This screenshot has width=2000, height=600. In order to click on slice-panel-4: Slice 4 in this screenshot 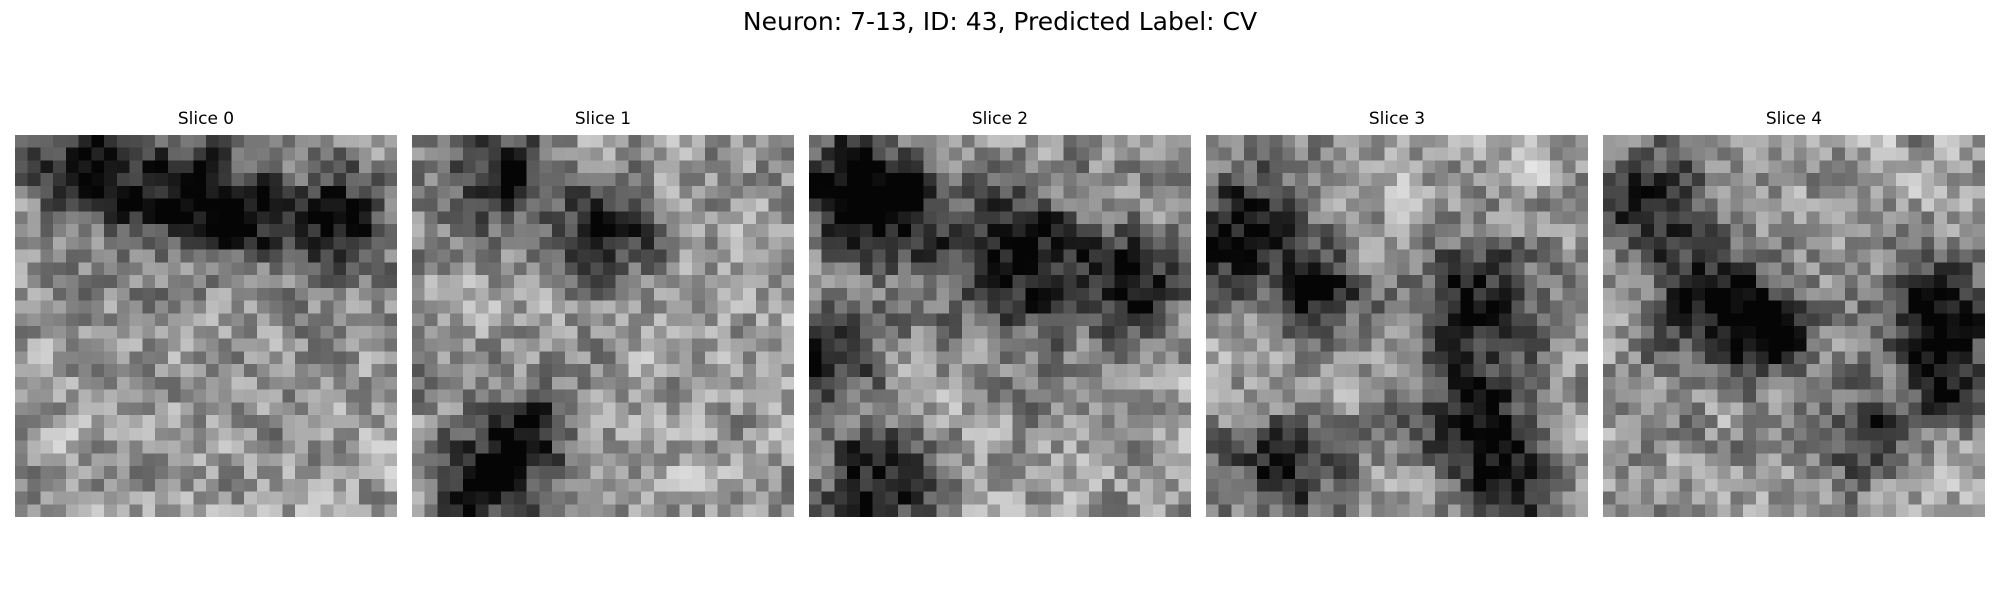, I will do `click(1794, 312)`.